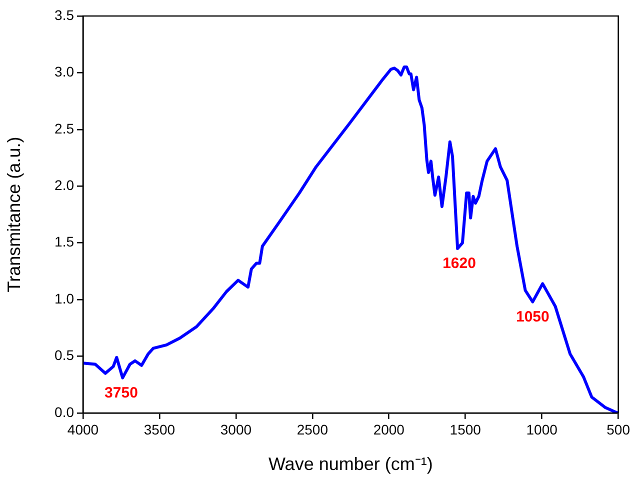 This screenshot has height=478, width=633. I want to click on x-tick-label: 500, so click(618, 429).